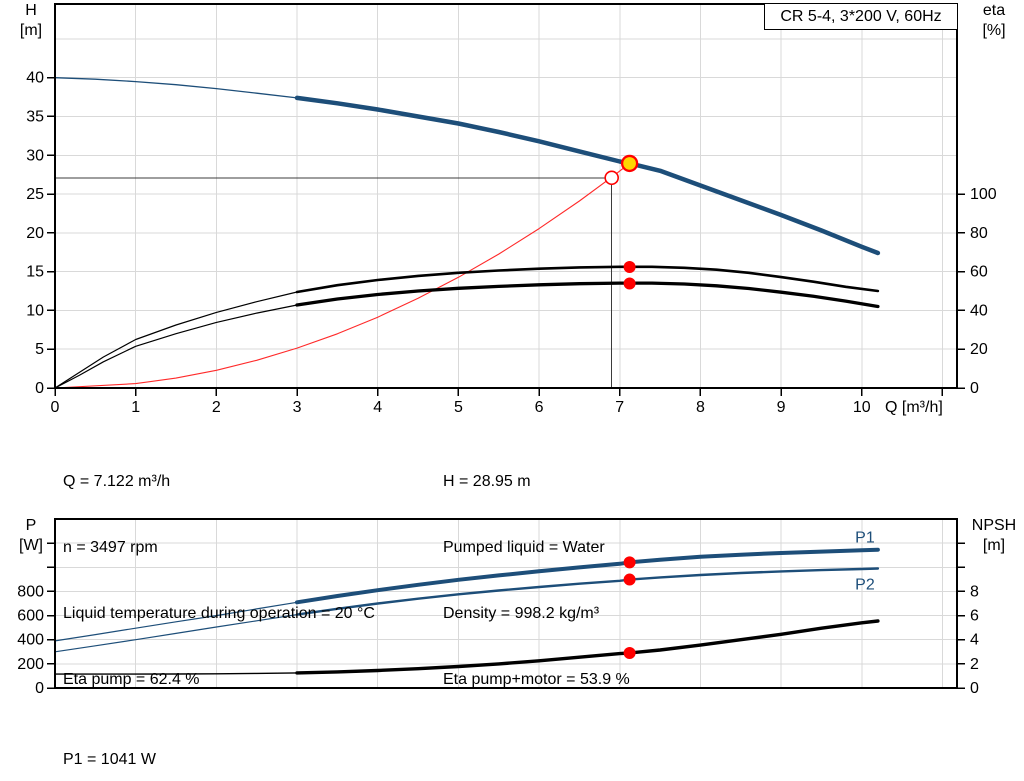 This screenshot has width=1024, height=781. What do you see at coordinates (629, 283) in the screenshot?
I see `eta-pump-motor-dot` at bounding box center [629, 283].